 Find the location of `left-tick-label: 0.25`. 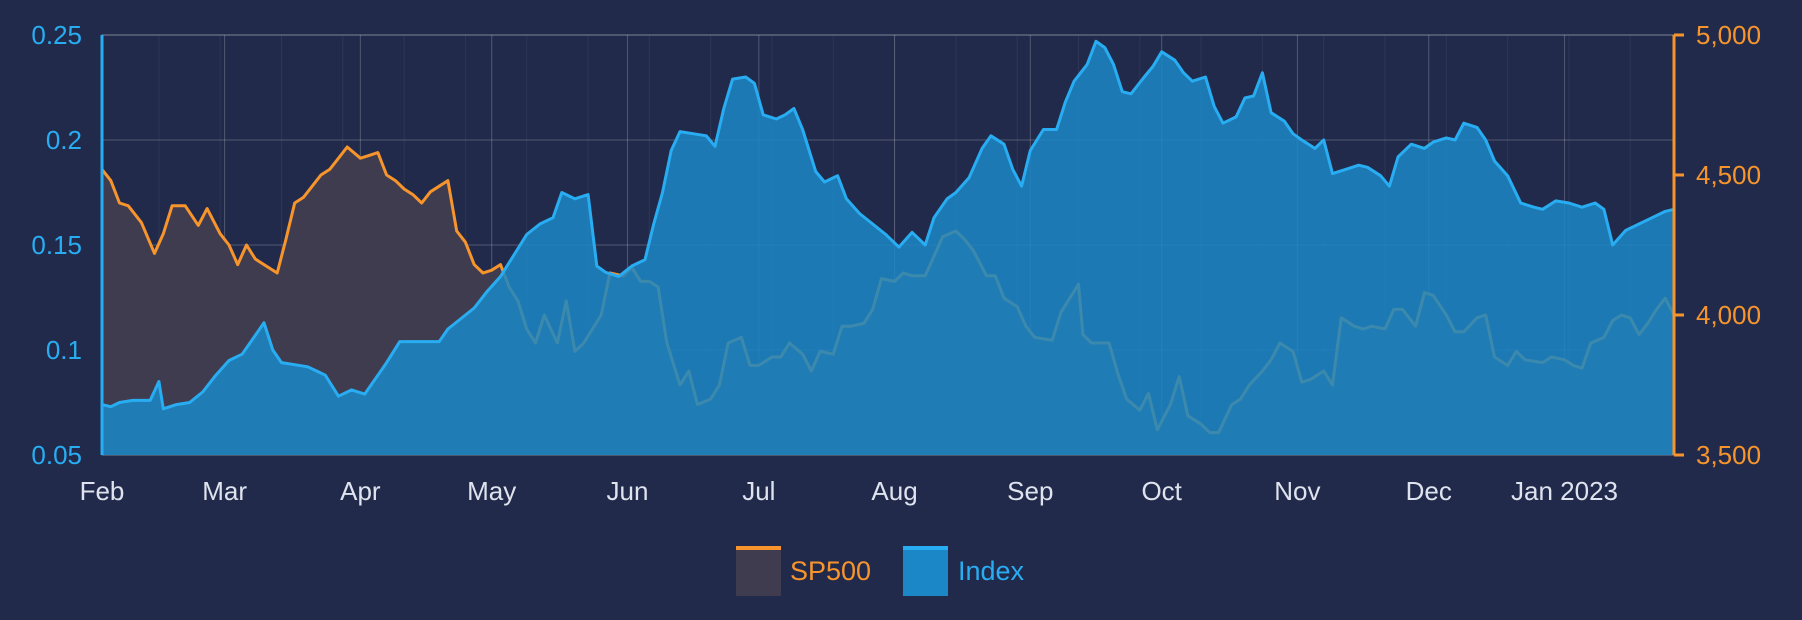

left-tick-label: 0.25 is located at coordinates (56, 35).